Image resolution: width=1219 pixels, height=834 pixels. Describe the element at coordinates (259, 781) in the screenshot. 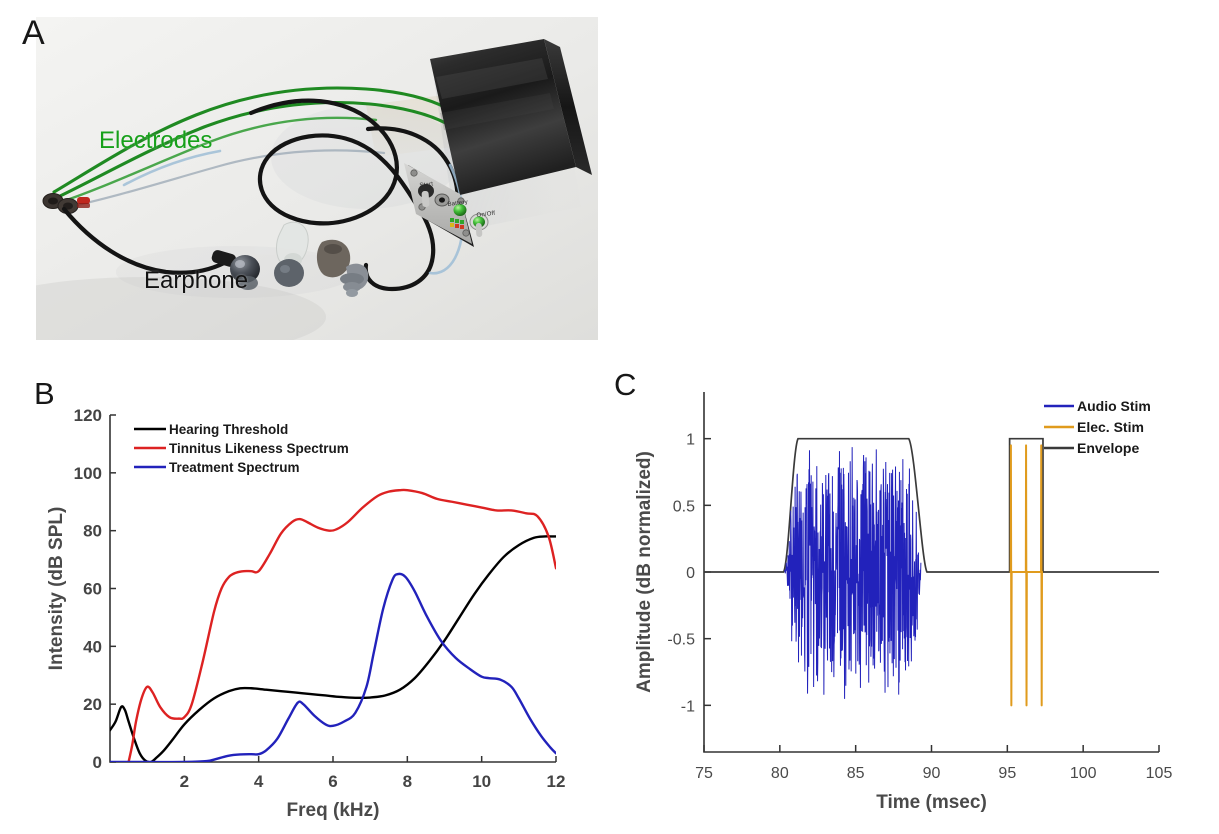

I see `panel-b-xtick-label: 4` at that location.